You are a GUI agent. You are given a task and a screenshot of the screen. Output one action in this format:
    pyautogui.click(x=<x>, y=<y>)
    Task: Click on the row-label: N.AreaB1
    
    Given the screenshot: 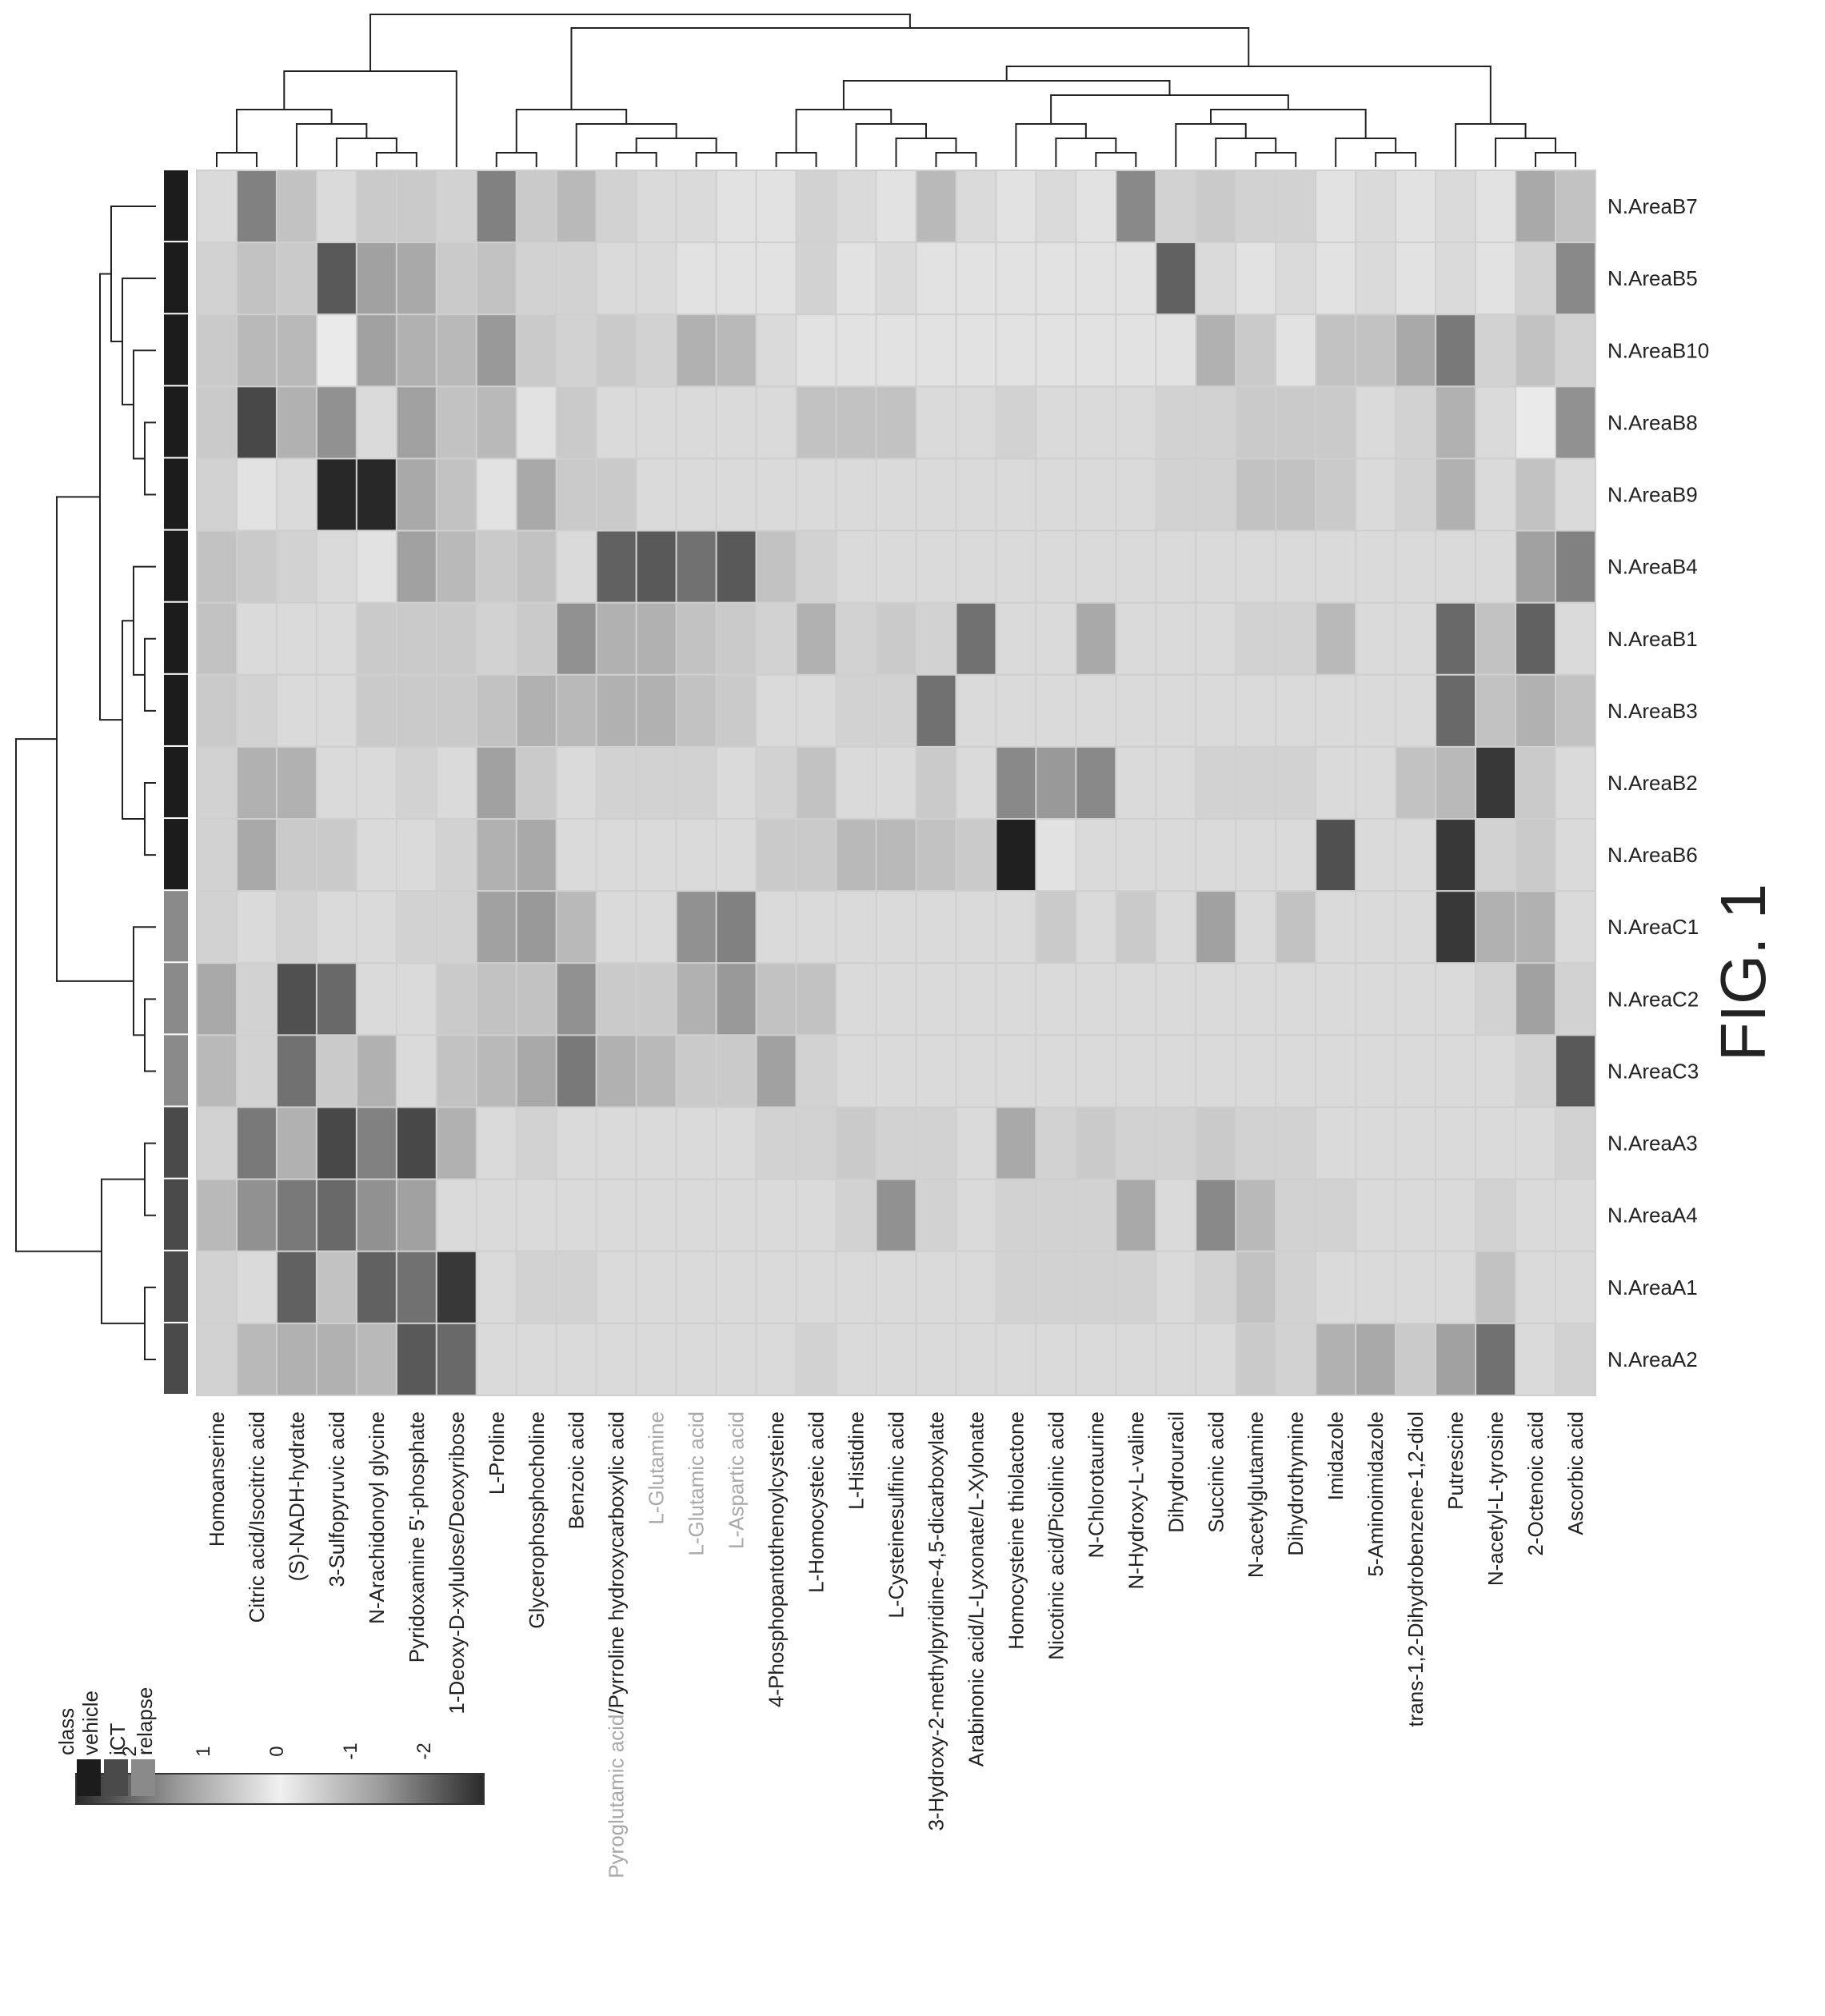 What is the action you would take?
    pyautogui.click(x=1652, y=639)
    